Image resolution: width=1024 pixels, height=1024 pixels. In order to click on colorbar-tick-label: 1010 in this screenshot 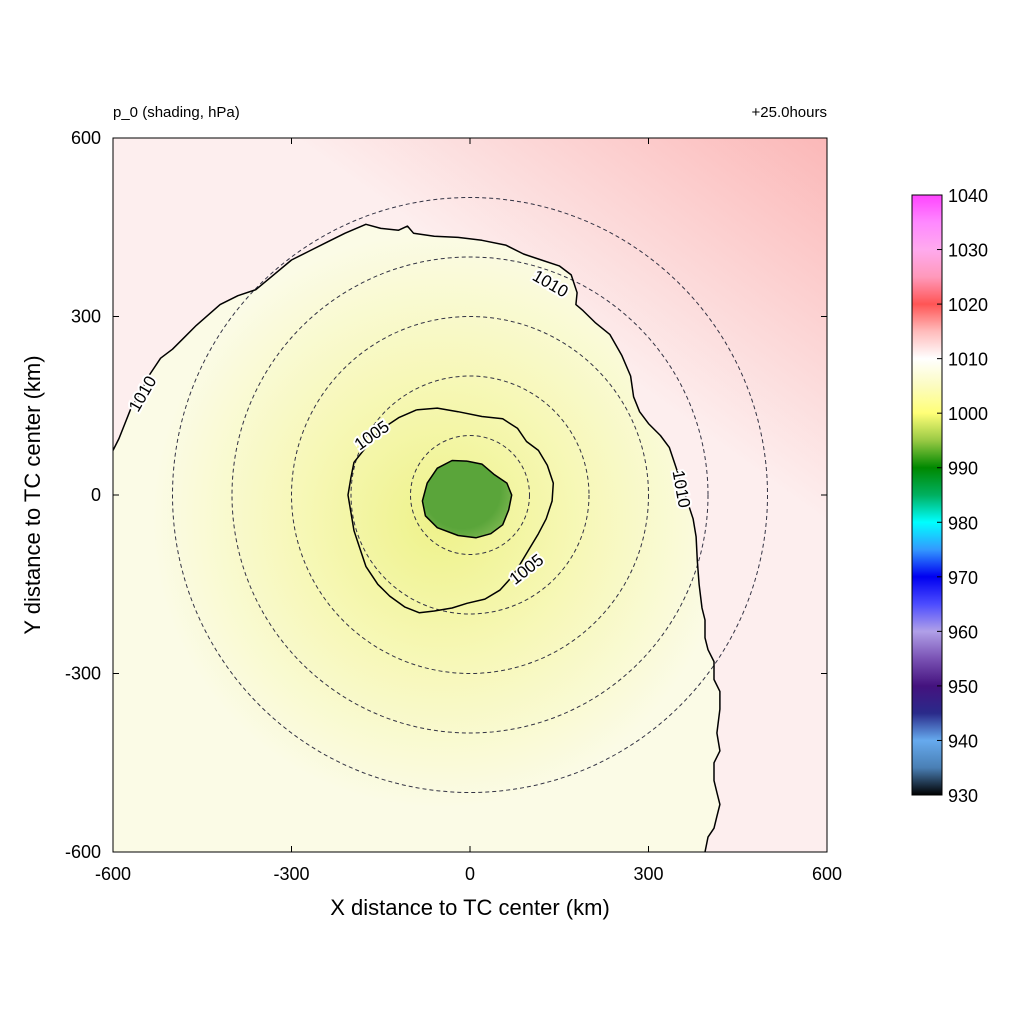, I will do `click(968, 360)`.